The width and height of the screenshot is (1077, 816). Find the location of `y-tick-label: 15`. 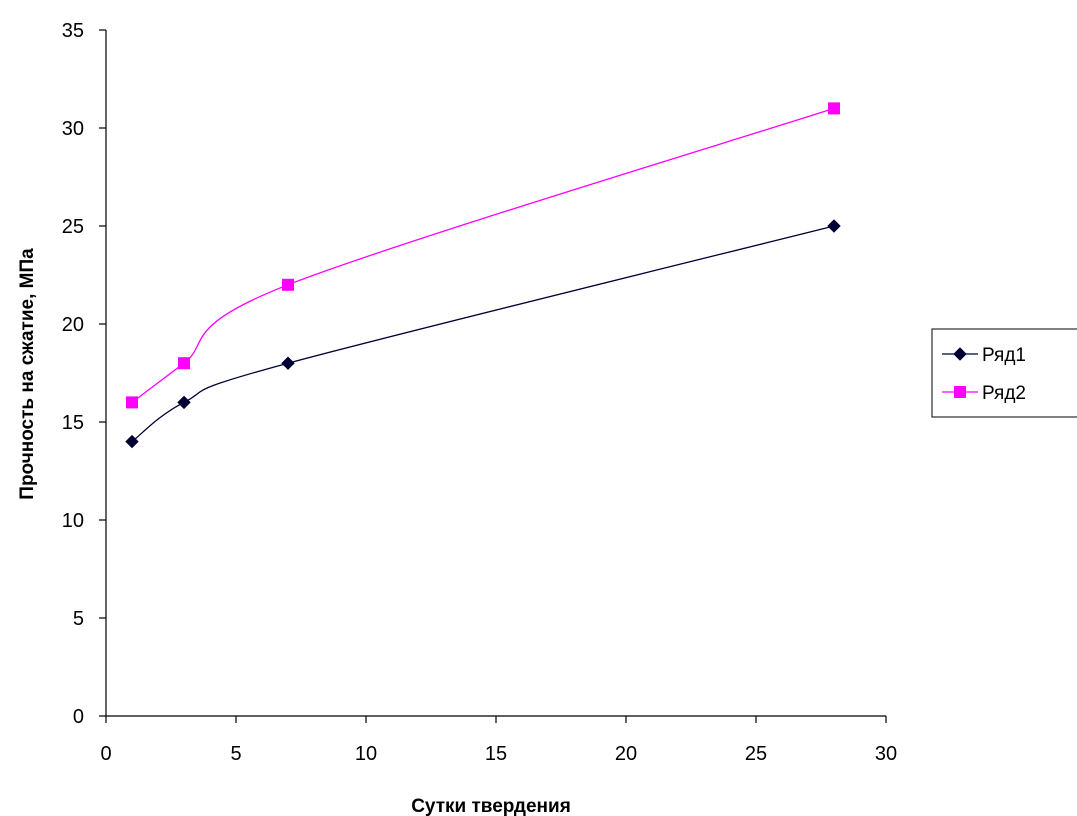

y-tick-label: 15 is located at coordinates (73, 423).